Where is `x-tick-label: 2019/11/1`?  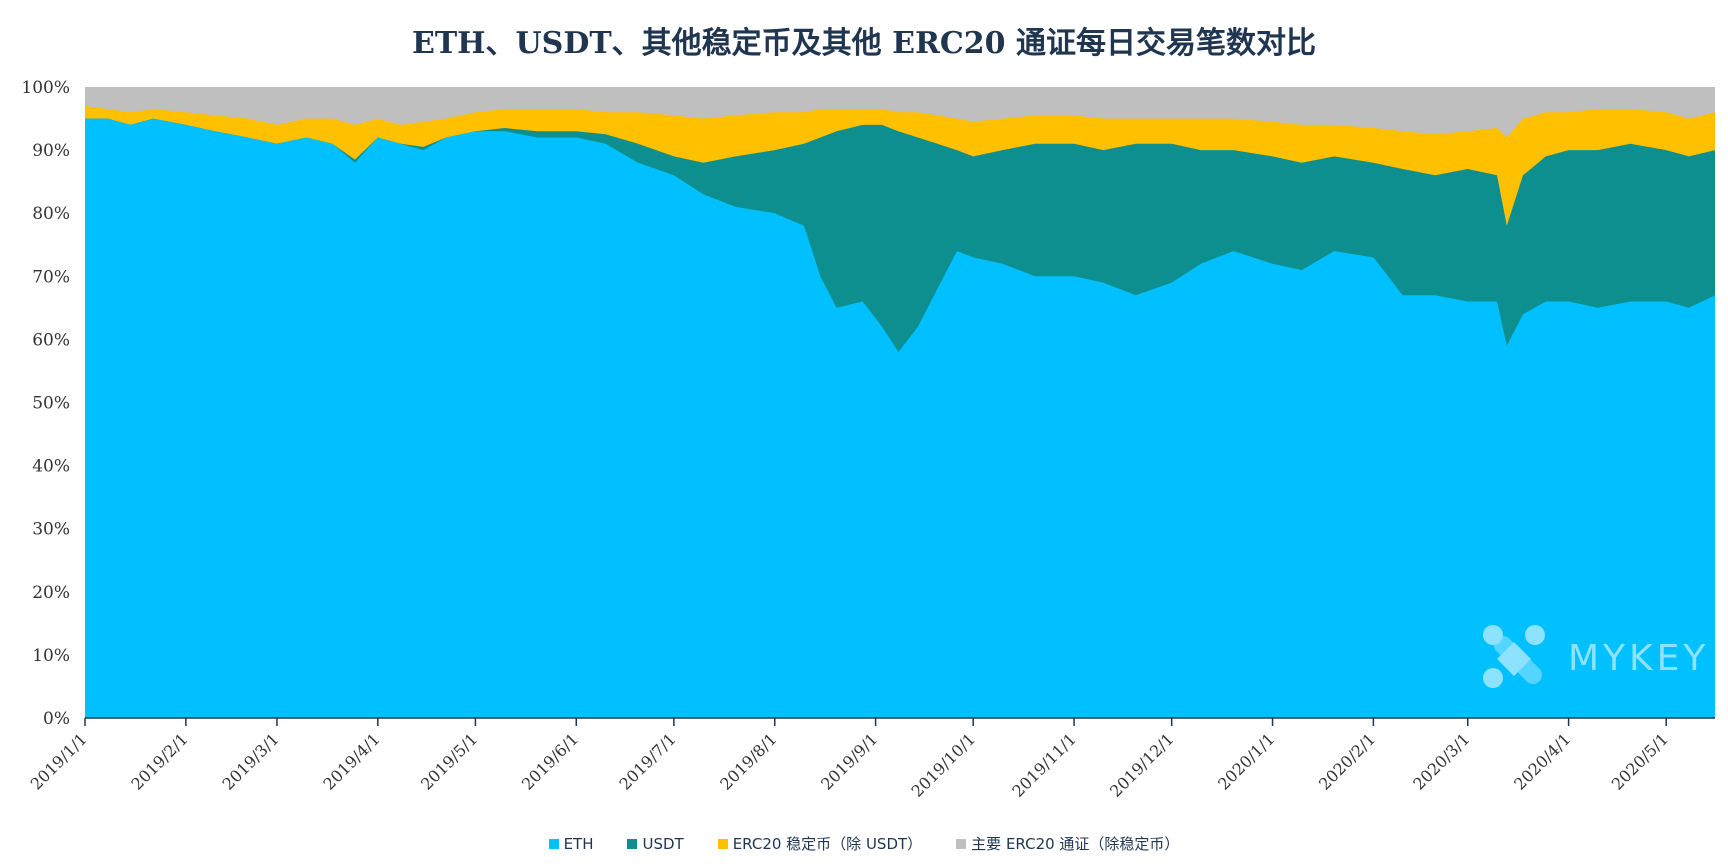 x-tick-label: 2019/11/1 is located at coordinates (1043, 764).